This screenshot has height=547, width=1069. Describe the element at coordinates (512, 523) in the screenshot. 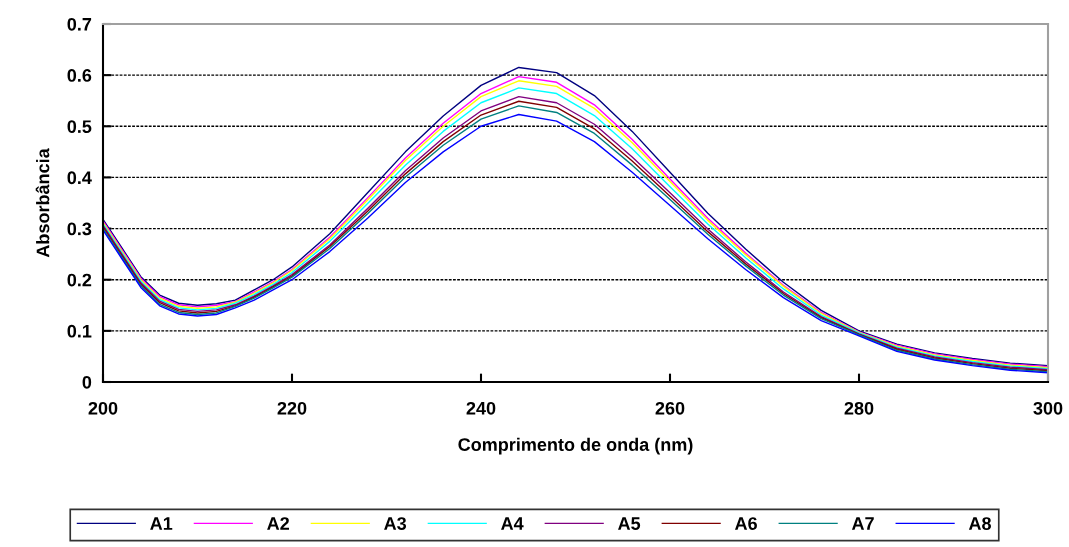

I see `legend-label: A4` at that location.